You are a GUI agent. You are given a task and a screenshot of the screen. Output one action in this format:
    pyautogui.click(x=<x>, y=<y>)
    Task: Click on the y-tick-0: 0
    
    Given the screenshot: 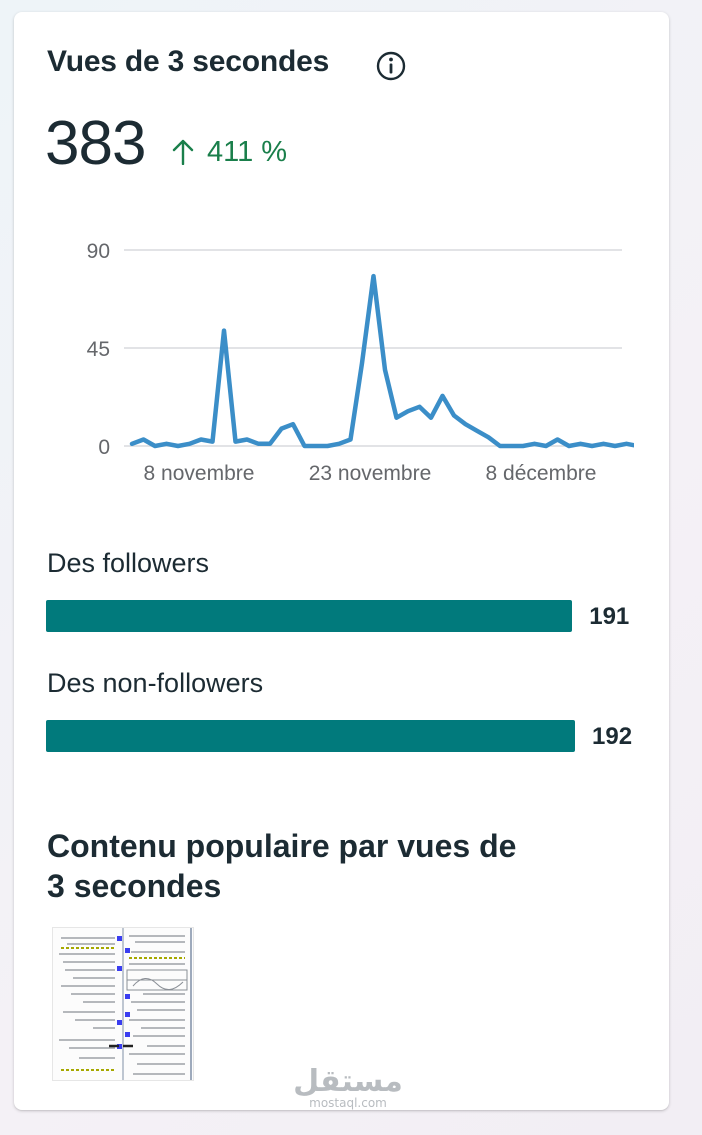 What is the action you would take?
    pyautogui.click(x=104, y=447)
    